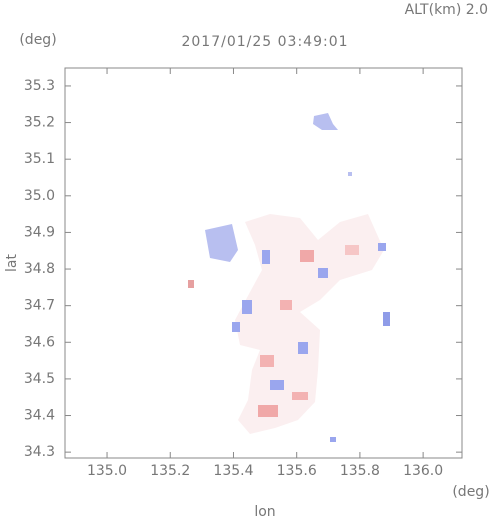  Describe the element at coordinates (39, 416) in the screenshot. I see `y-tick-label: 34.4` at that location.